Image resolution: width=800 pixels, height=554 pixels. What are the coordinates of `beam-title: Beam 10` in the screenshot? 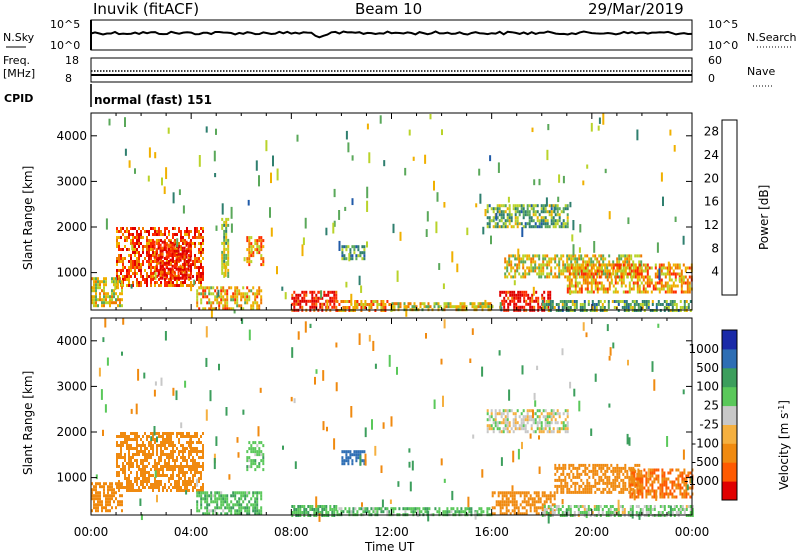 It's located at (388, 9).